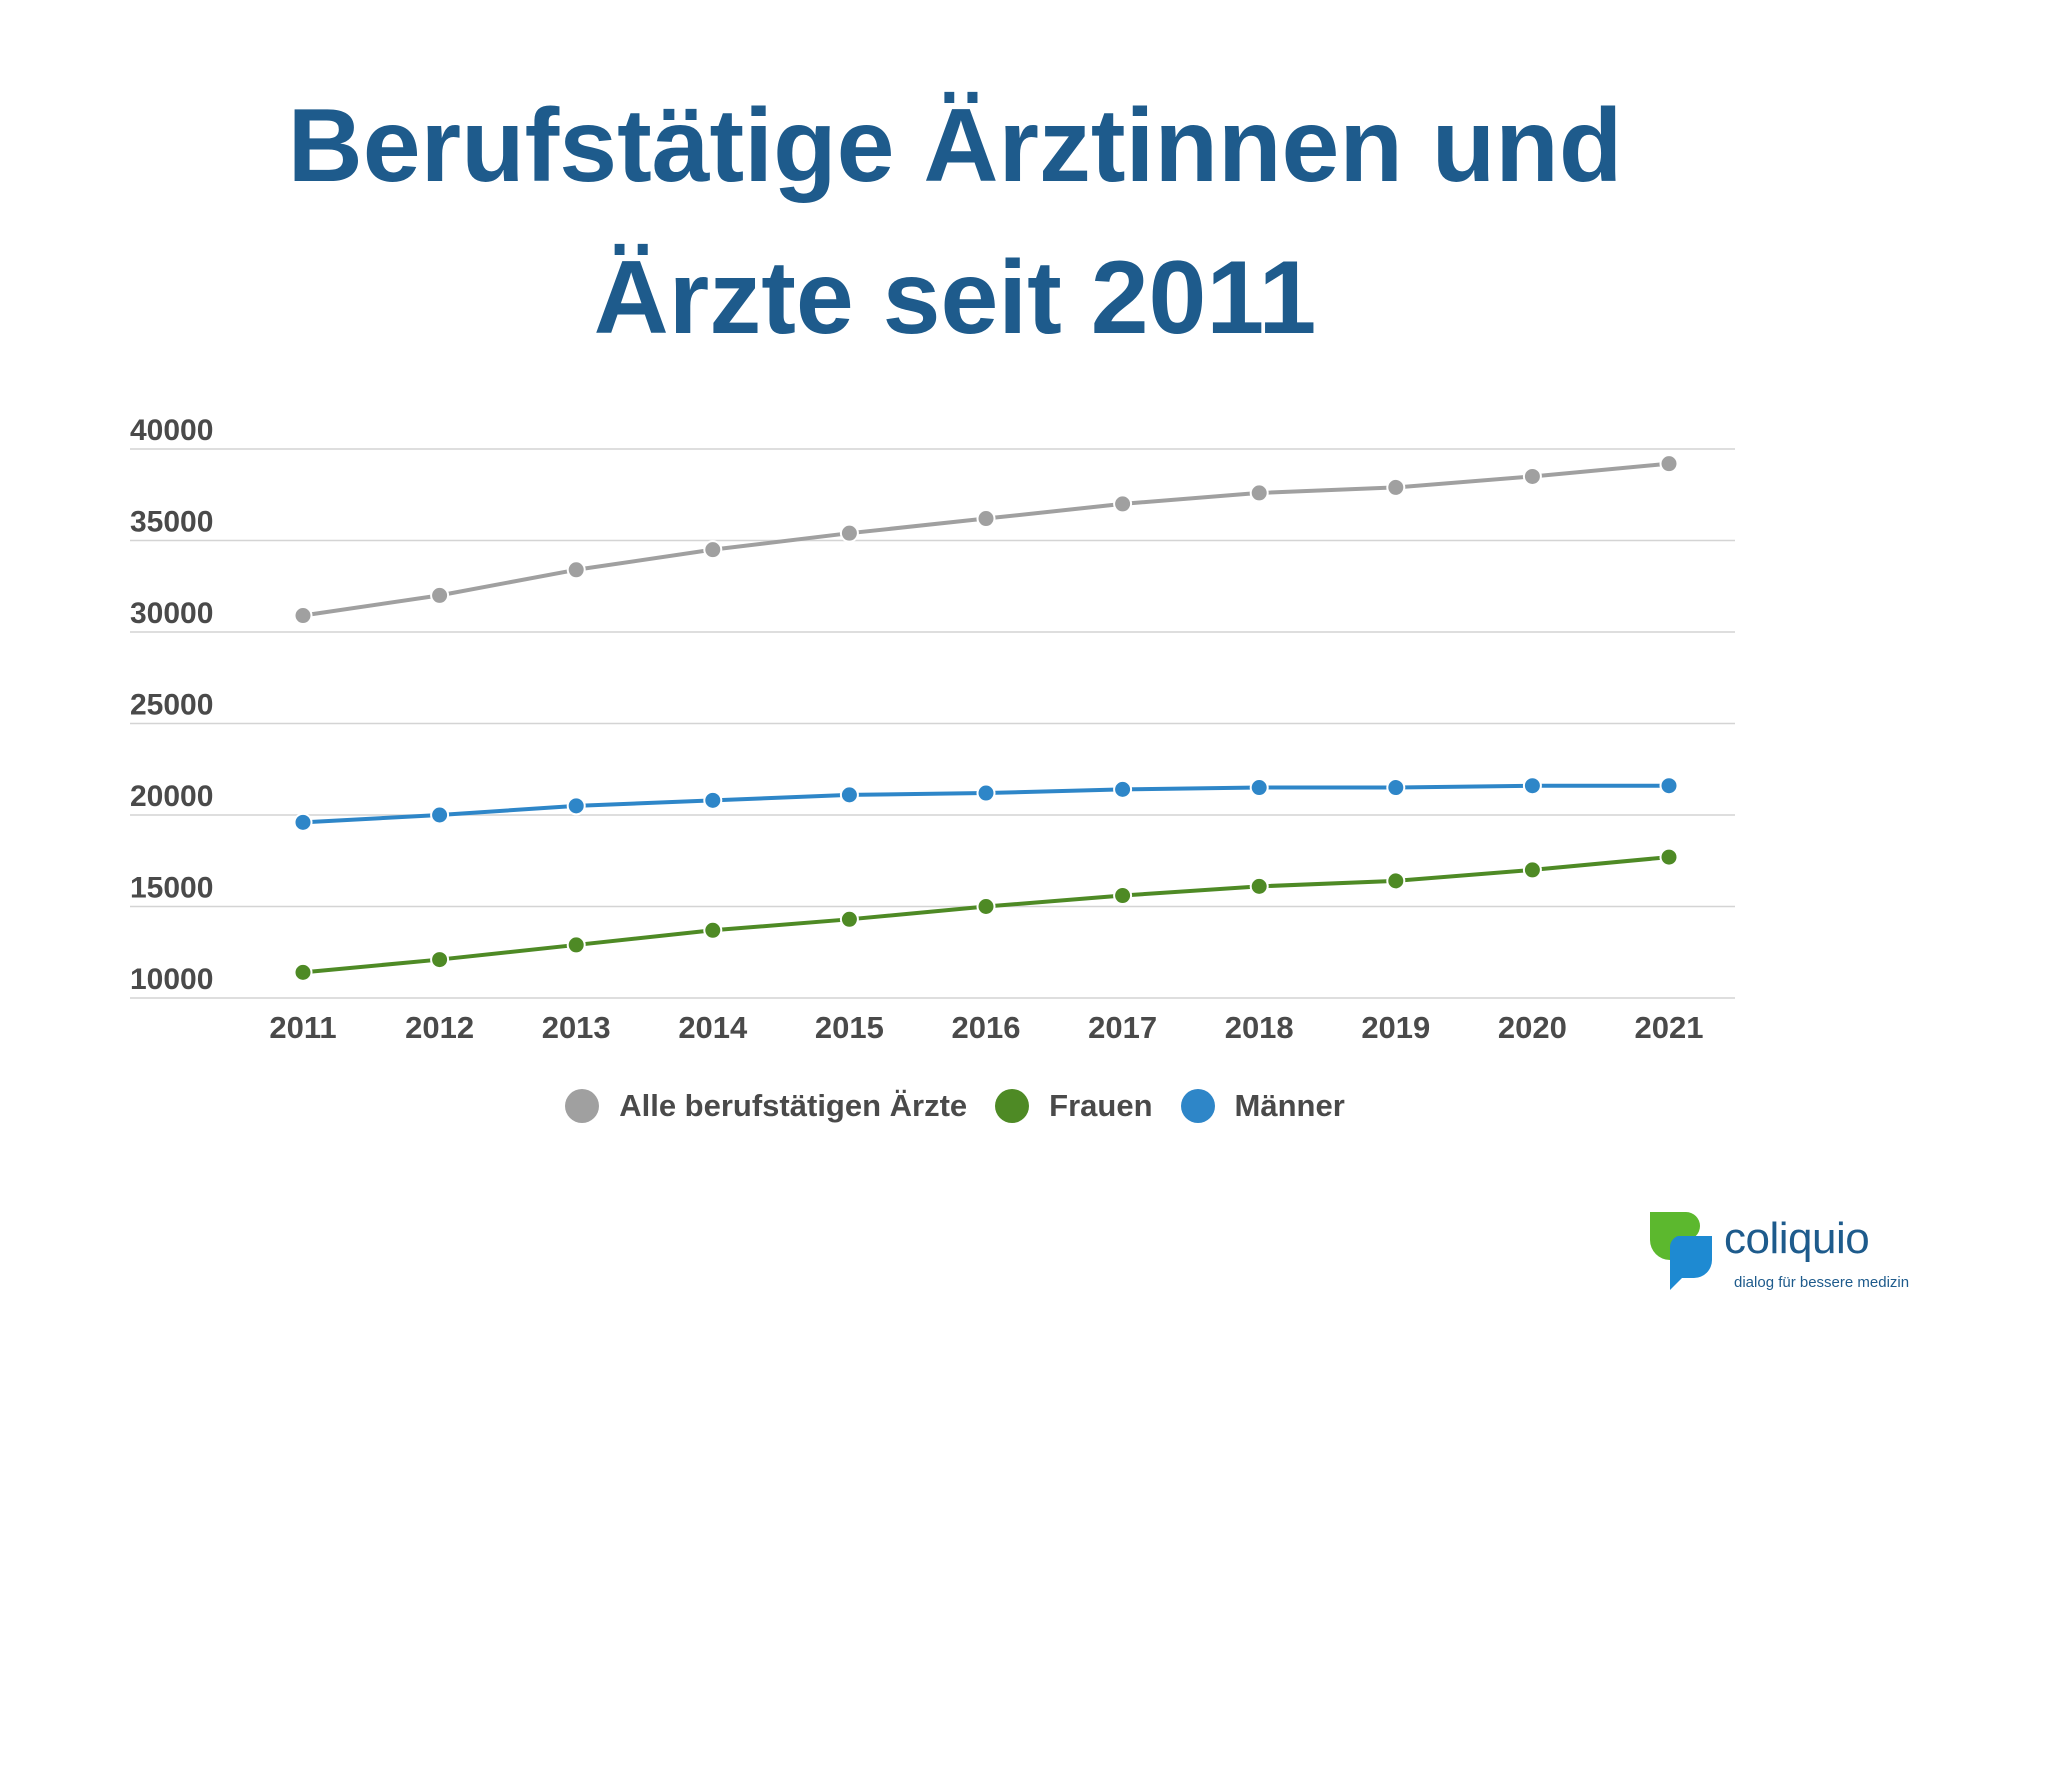 This screenshot has height=1766, width=2048. What do you see at coordinates (171, 979) in the screenshot?
I see `y-tick-label: 10000` at bounding box center [171, 979].